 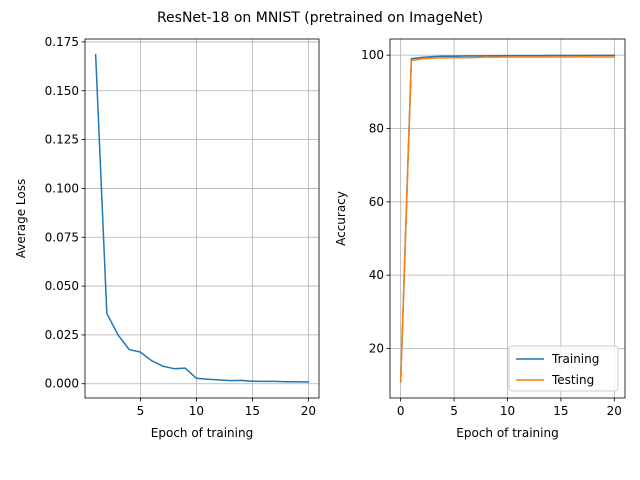 I want to click on accuracy-ytick-label-1: 40, so click(x=376, y=275).